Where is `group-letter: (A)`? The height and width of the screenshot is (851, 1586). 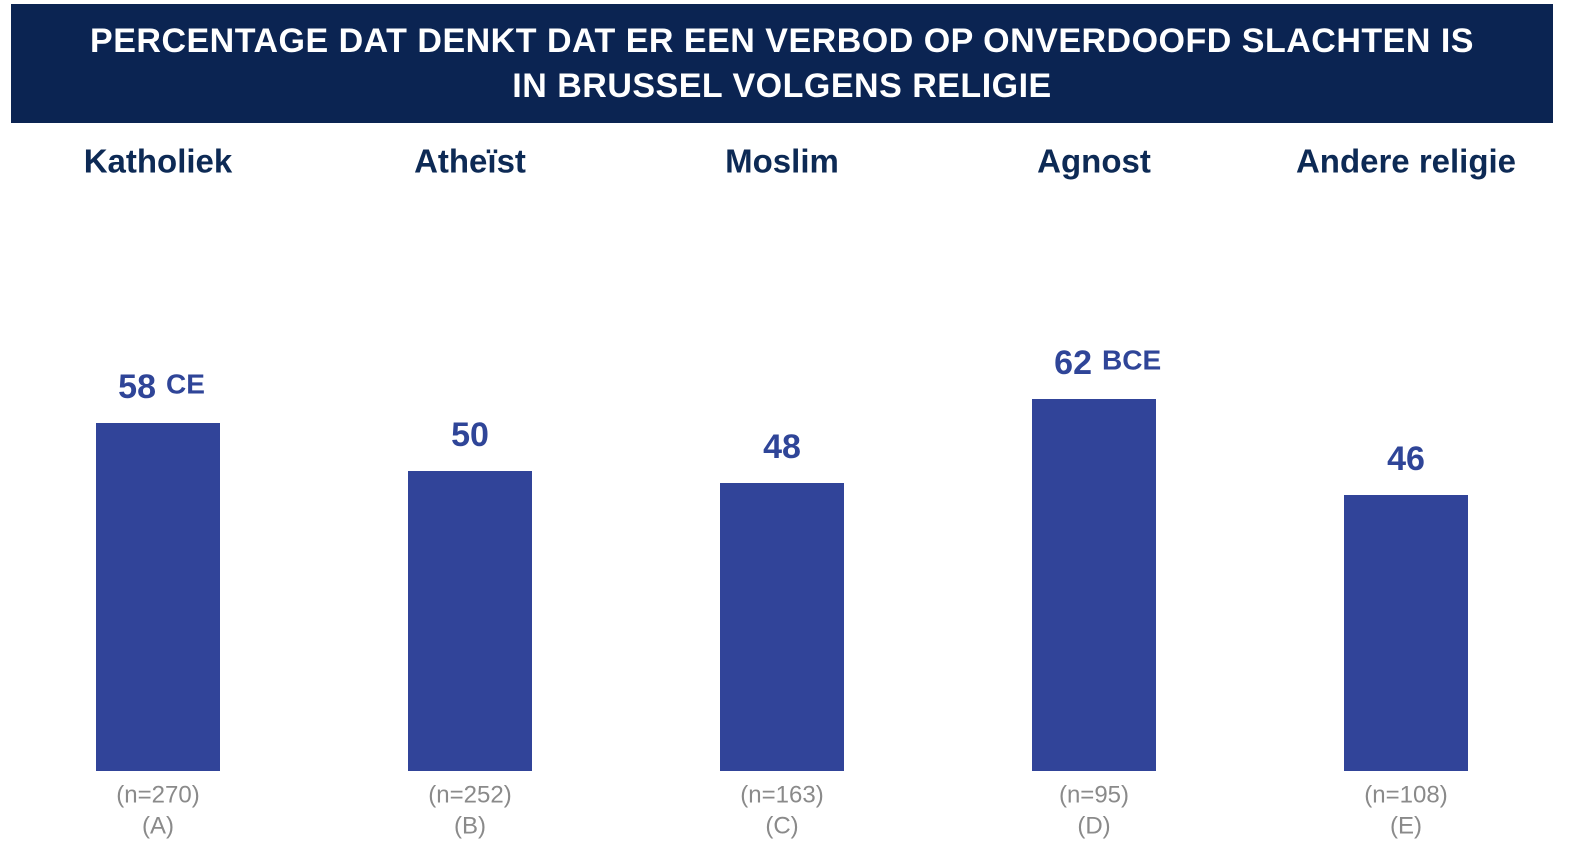 group-letter: (A) is located at coordinates (158, 825).